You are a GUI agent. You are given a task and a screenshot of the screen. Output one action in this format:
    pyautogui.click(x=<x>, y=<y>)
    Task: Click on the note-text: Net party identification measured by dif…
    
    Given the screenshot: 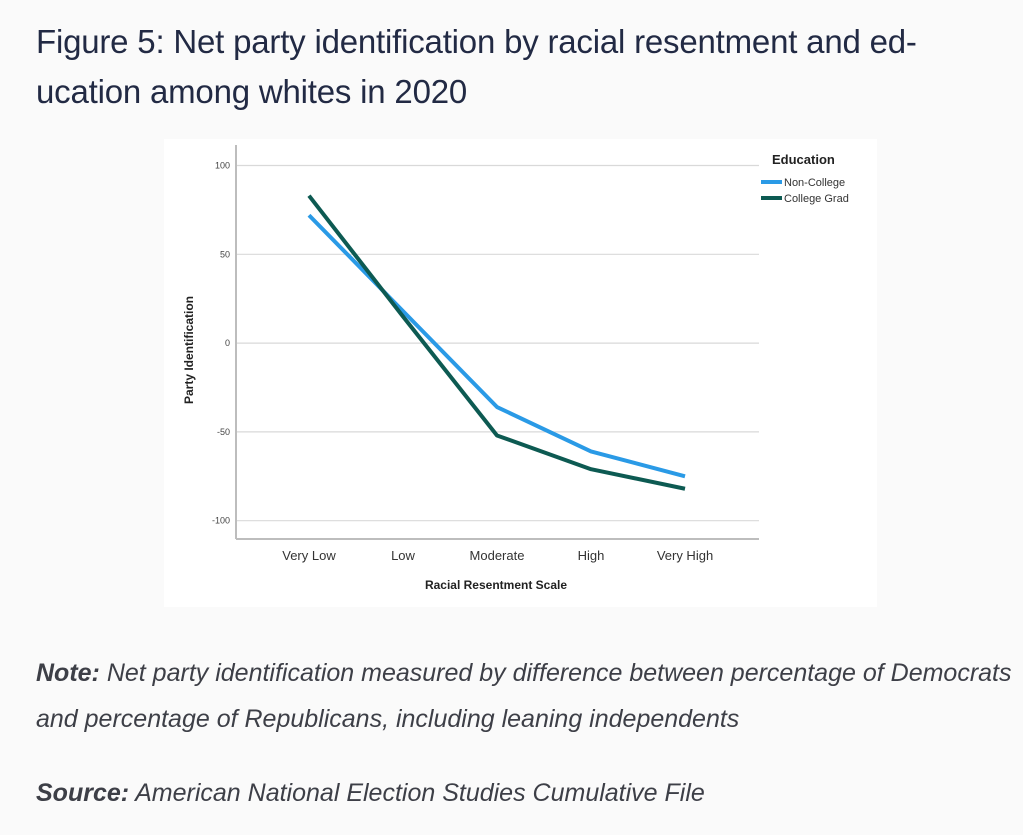 What is the action you would take?
    pyautogui.click(x=524, y=696)
    